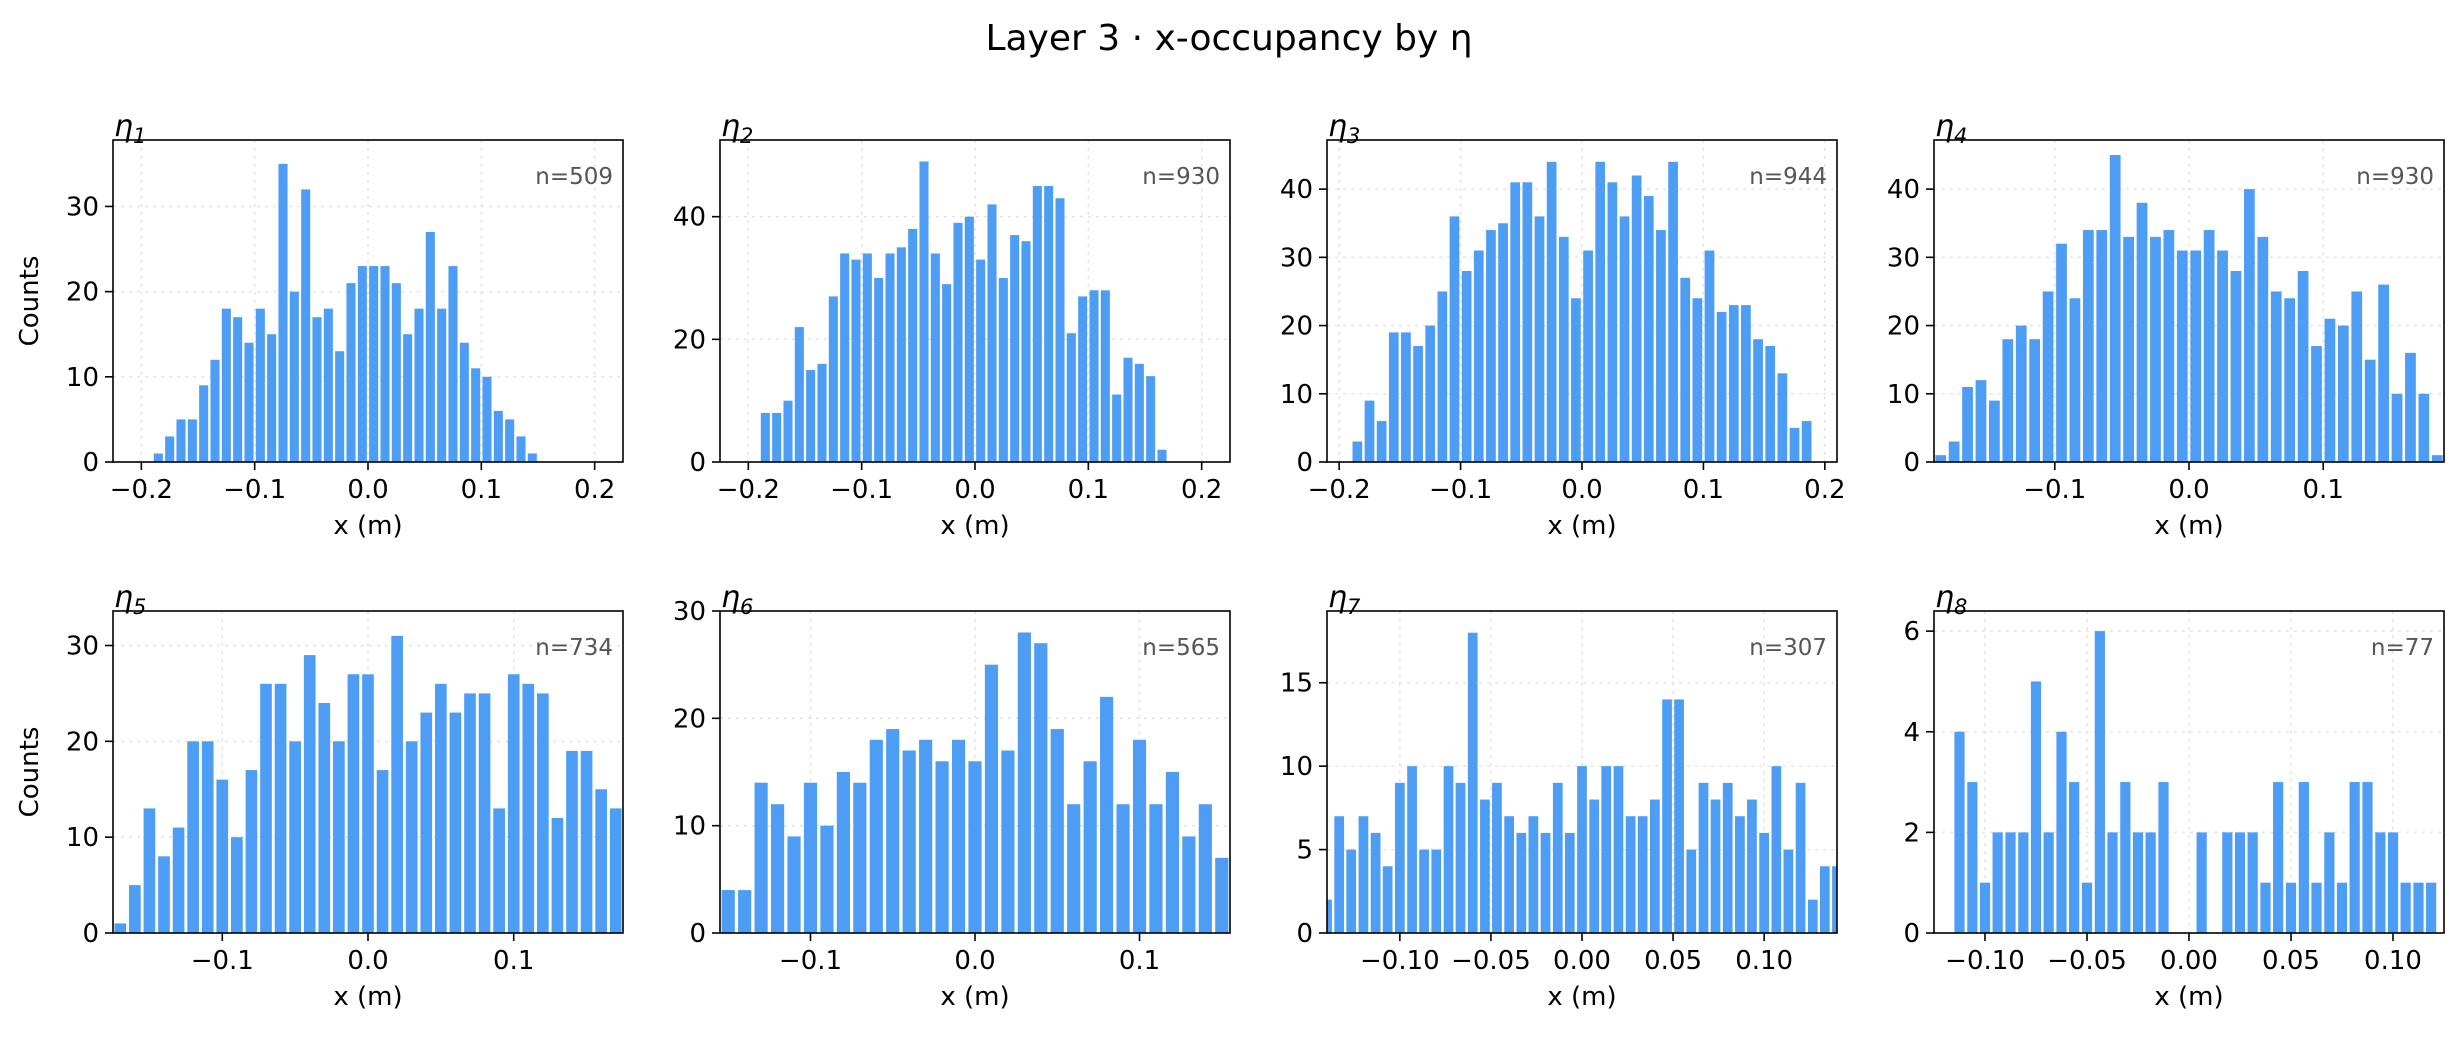 The image size is (2459, 1039). I want to click on panel-title: η8, so click(1951, 599).